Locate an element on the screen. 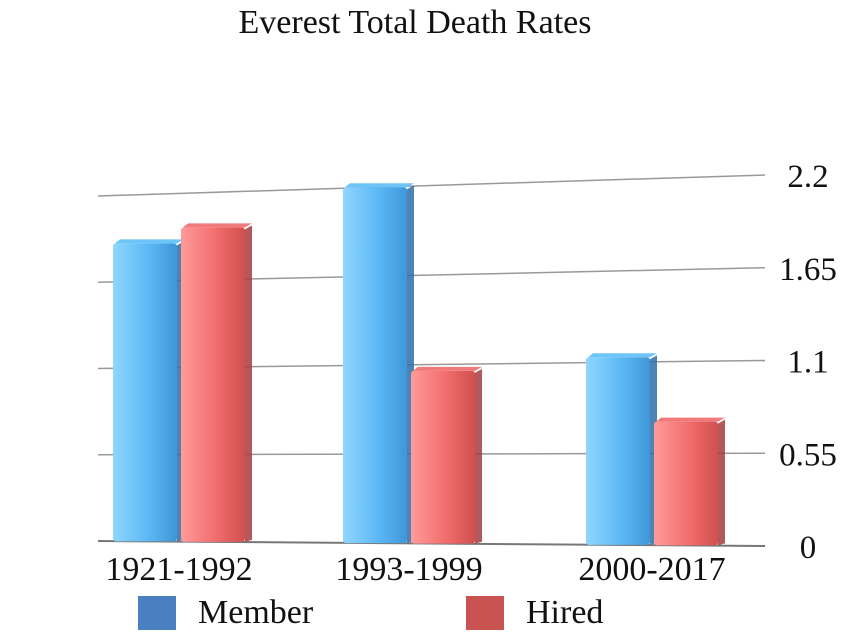 The height and width of the screenshot is (635, 862). legend-item-member: Member is located at coordinates (225, 613).